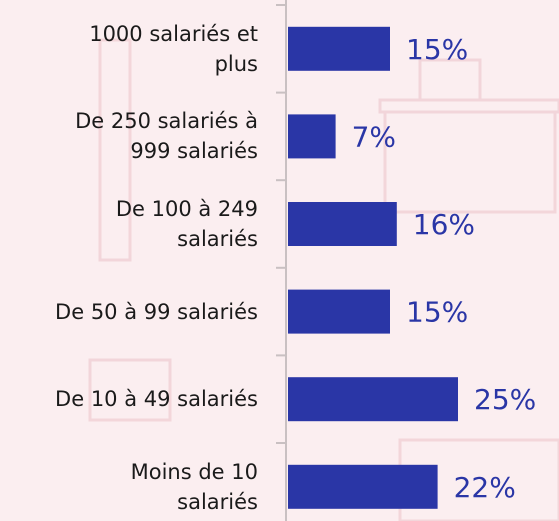 The height and width of the screenshot is (521, 559). Describe the element at coordinates (374, 136) in the screenshot. I see `value-label: 7%` at that location.